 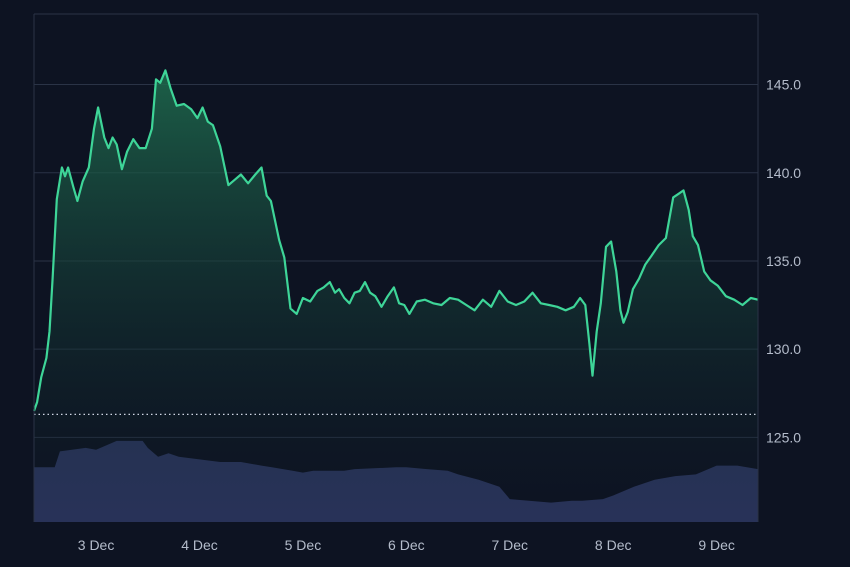 What do you see at coordinates (783, 173) in the screenshot?
I see `y-tick-label: 140.0` at bounding box center [783, 173].